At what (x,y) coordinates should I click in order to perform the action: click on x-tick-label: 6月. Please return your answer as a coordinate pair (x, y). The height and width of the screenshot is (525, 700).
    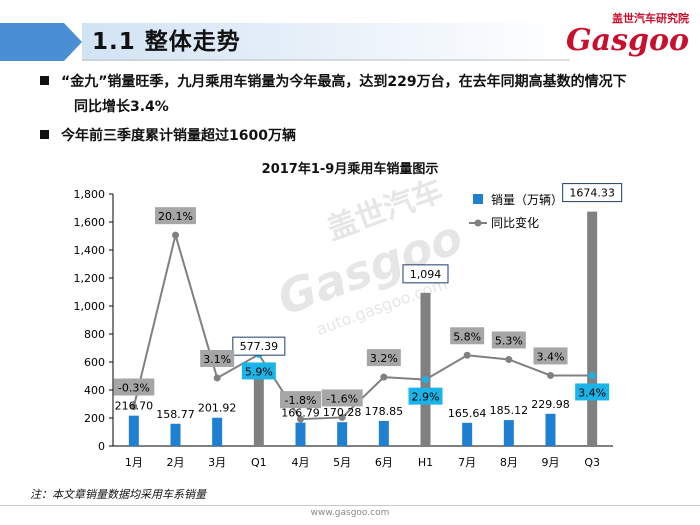
    Looking at the image, I should click on (384, 462).